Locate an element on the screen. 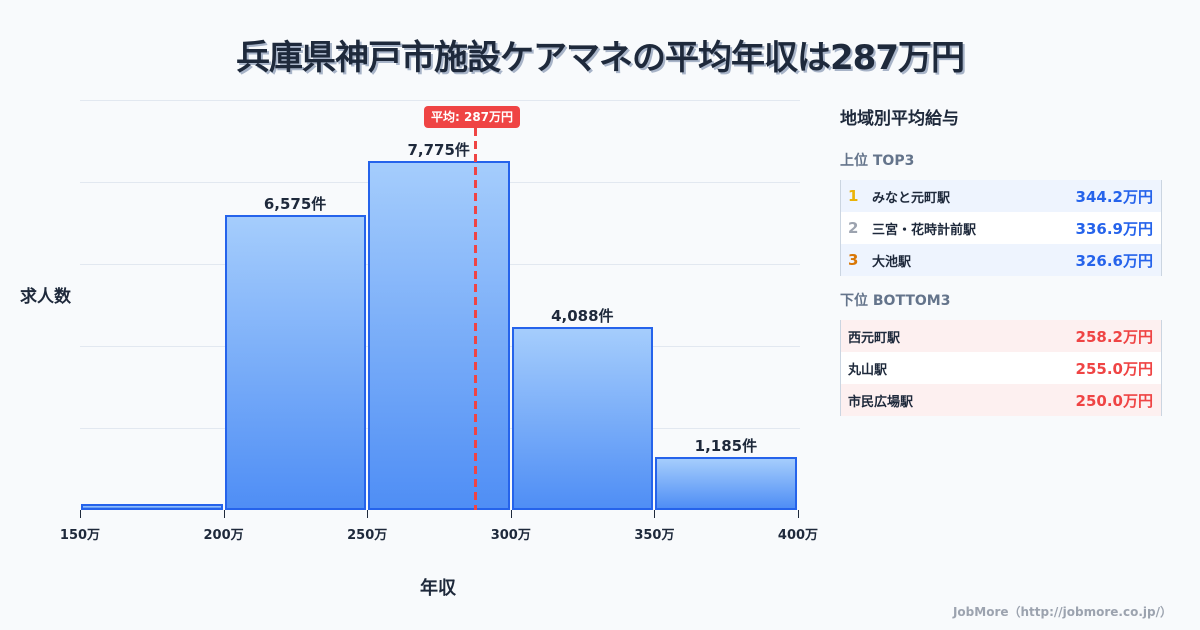  station-name: 丸山駅 is located at coordinates (868, 370).